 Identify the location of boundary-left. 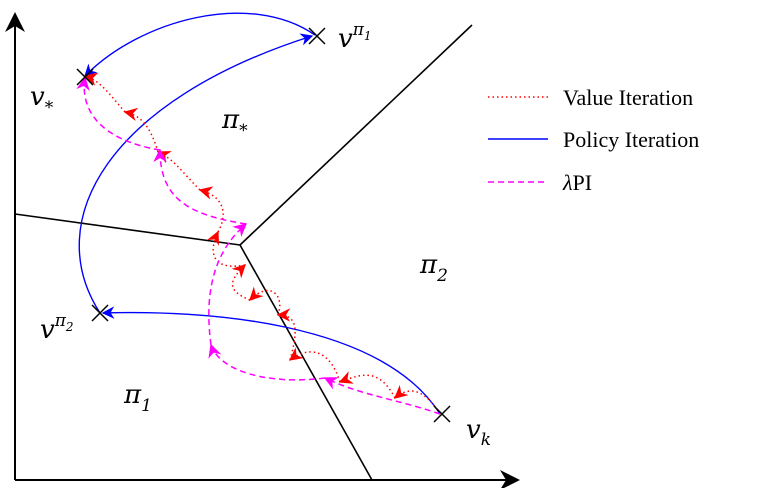
(127, 229).